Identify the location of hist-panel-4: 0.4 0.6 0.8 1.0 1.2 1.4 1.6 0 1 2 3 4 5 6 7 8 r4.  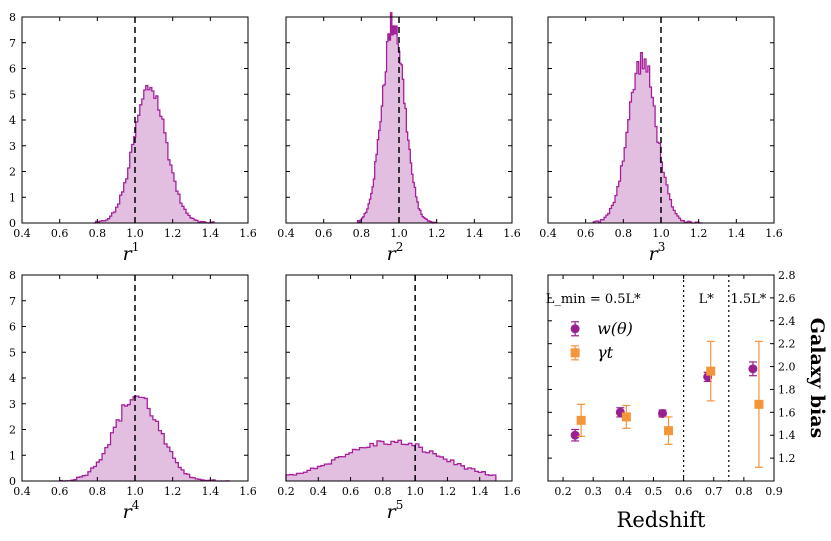
(133, 396).